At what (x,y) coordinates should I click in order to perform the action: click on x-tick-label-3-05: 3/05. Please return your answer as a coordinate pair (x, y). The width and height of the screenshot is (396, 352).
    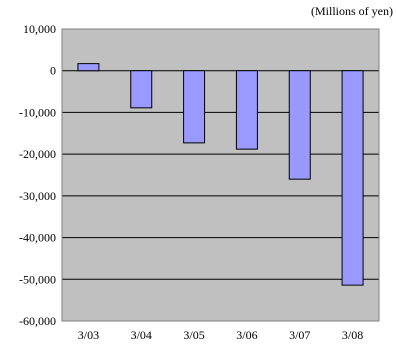
    Looking at the image, I should click on (193, 335).